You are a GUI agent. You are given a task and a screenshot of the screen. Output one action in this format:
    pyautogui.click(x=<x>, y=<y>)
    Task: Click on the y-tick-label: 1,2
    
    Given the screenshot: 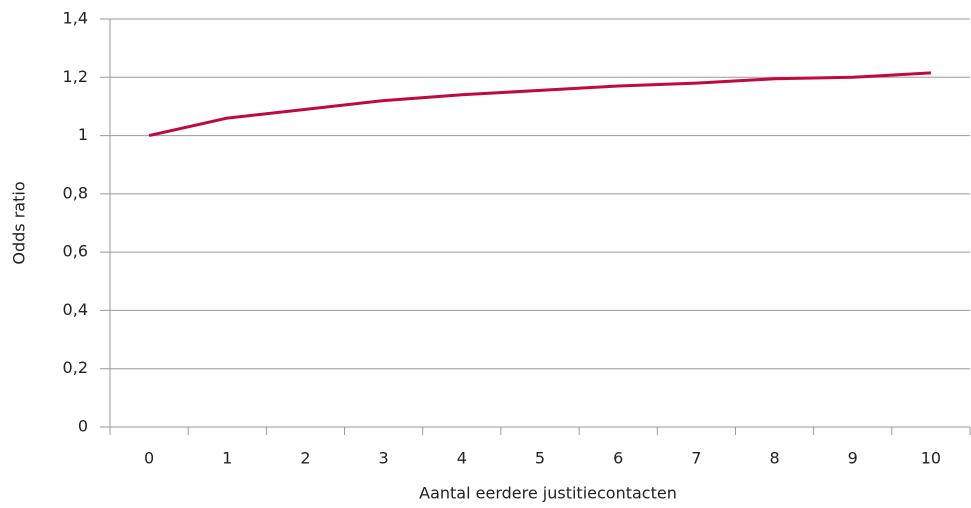 What is the action you would take?
    pyautogui.click(x=75, y=76)
    